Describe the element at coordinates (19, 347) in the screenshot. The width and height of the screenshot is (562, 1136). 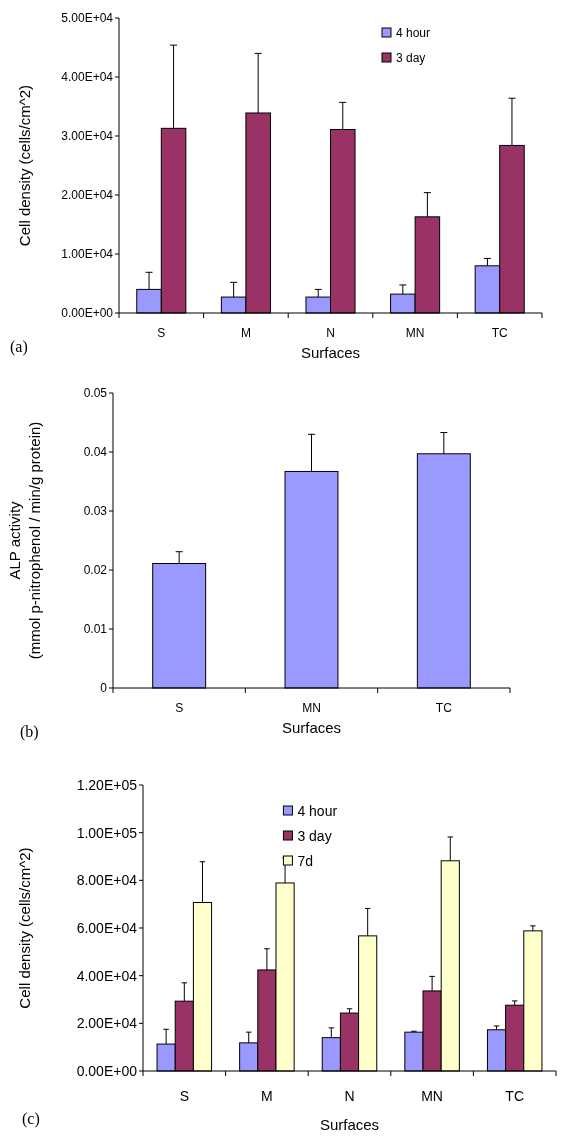
I see `text: (a)` at that location.